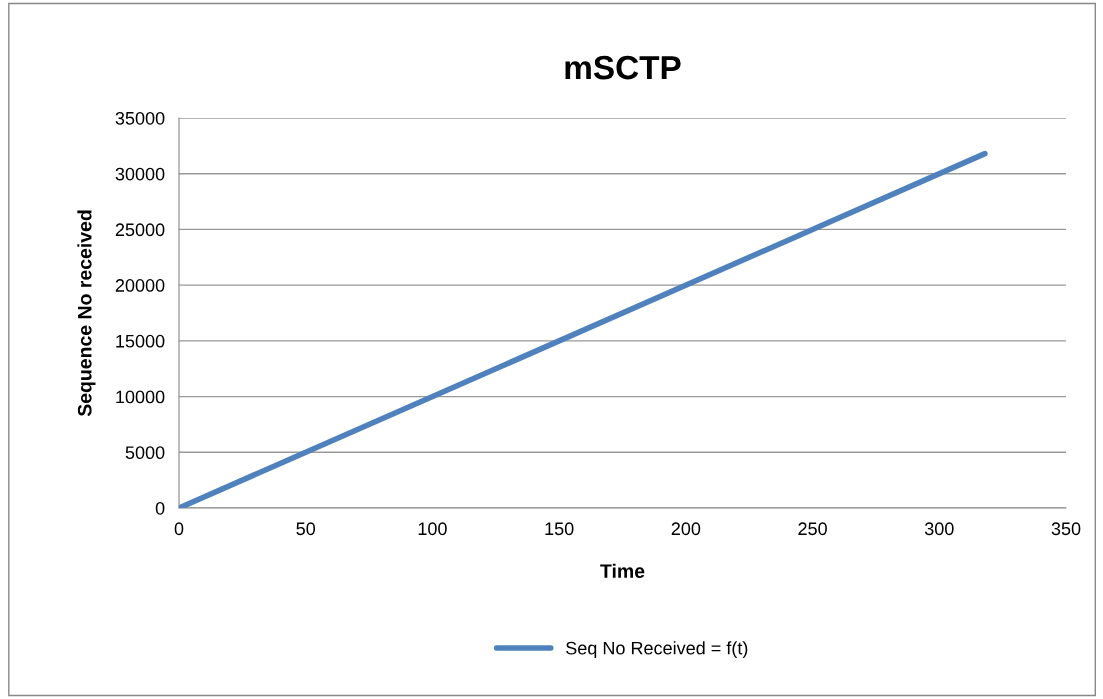  What do you see at coordinates (140, 230) in the screenshot?
I see `y-tick-label: 25000` at bounding box center [140, 230].